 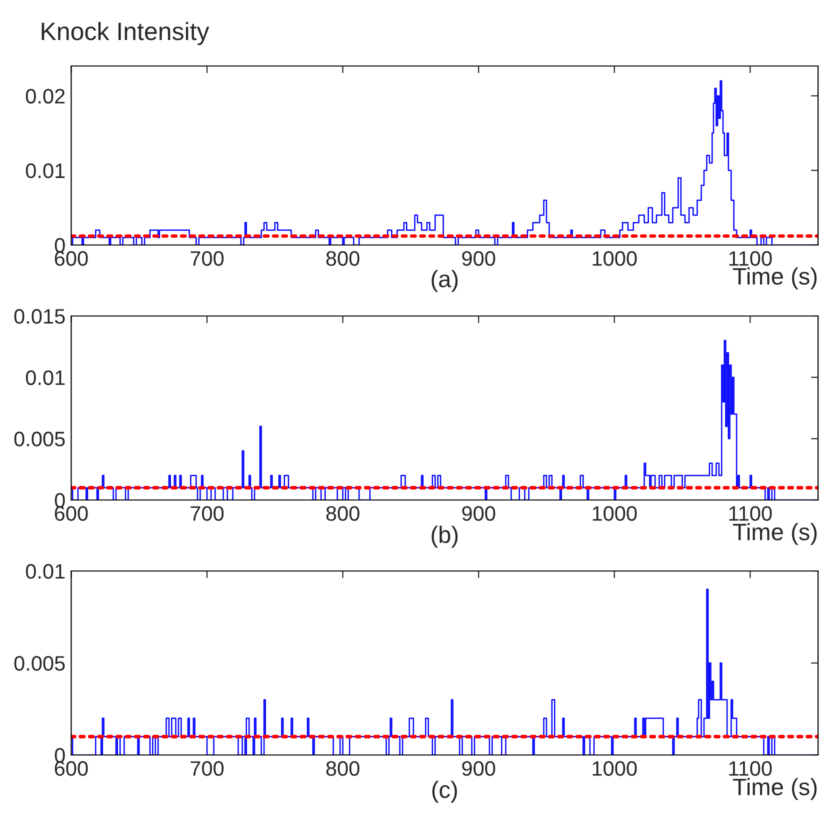 I want to click on text: (c), so click(x=444, y=791).